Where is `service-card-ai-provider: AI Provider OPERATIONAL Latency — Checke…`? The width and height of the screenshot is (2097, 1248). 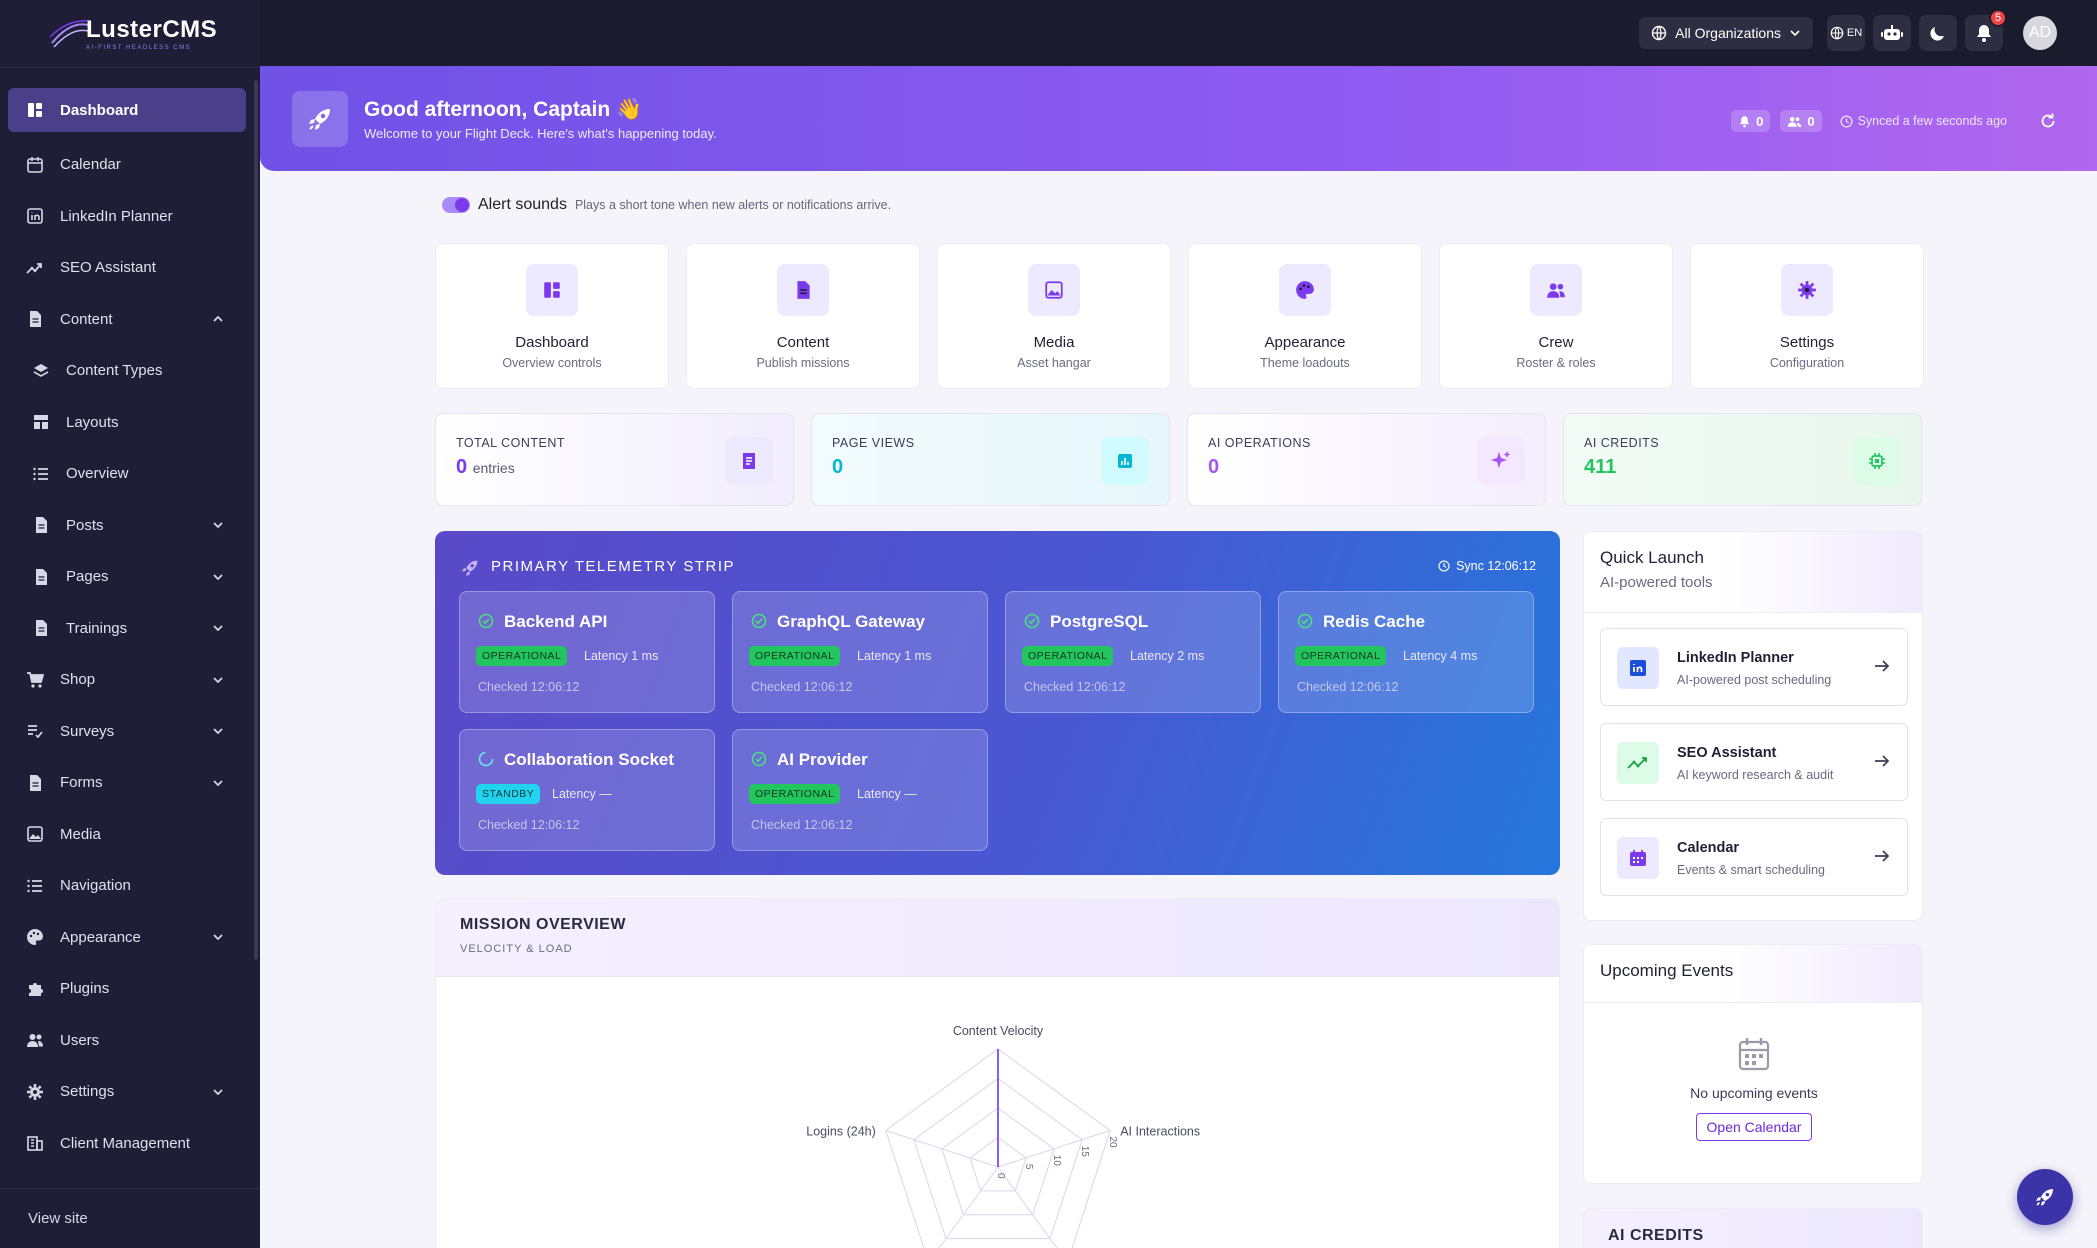 service-card-ai-provider: AI Provider OPERATIONAL Latency — Checke… is located at coordinates (860, 790).